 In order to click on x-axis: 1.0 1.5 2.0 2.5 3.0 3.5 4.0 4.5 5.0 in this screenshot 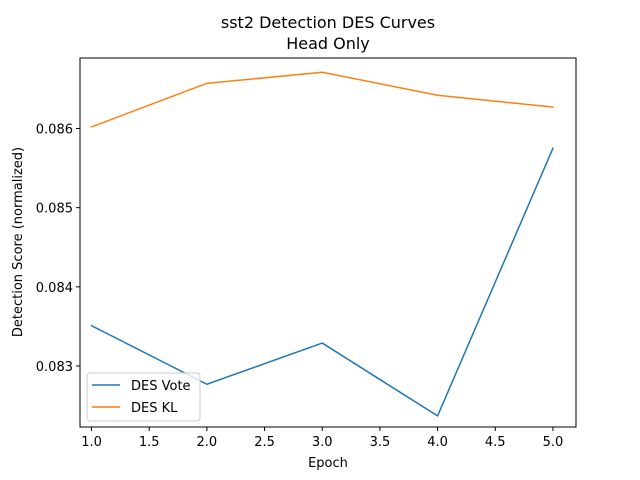, I will do `click(322, 438)`.